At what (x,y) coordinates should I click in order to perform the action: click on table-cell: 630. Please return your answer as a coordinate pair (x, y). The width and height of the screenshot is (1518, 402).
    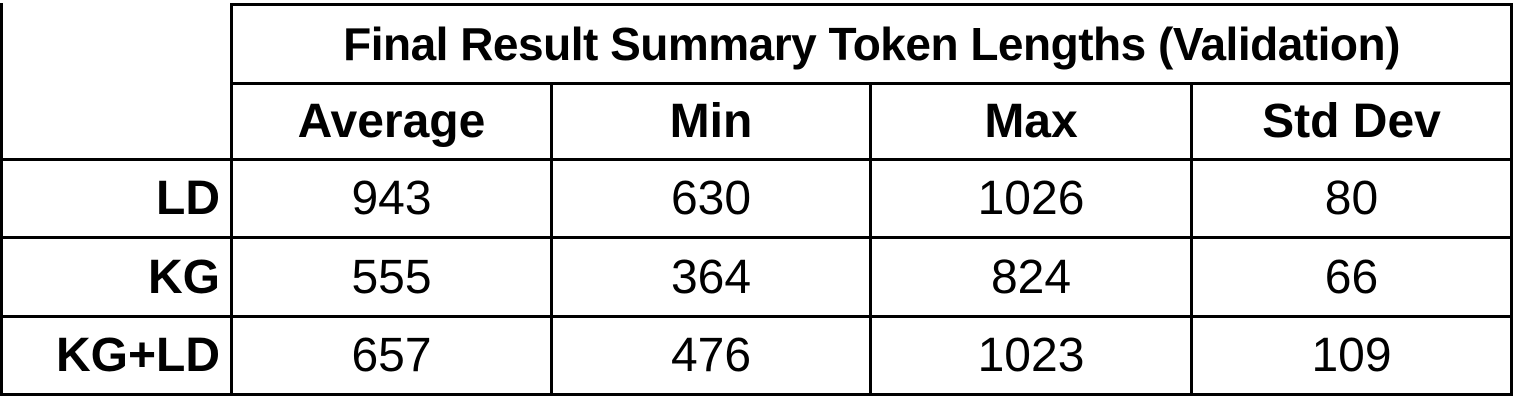
    Looking at the image, I should click on (711, 198).